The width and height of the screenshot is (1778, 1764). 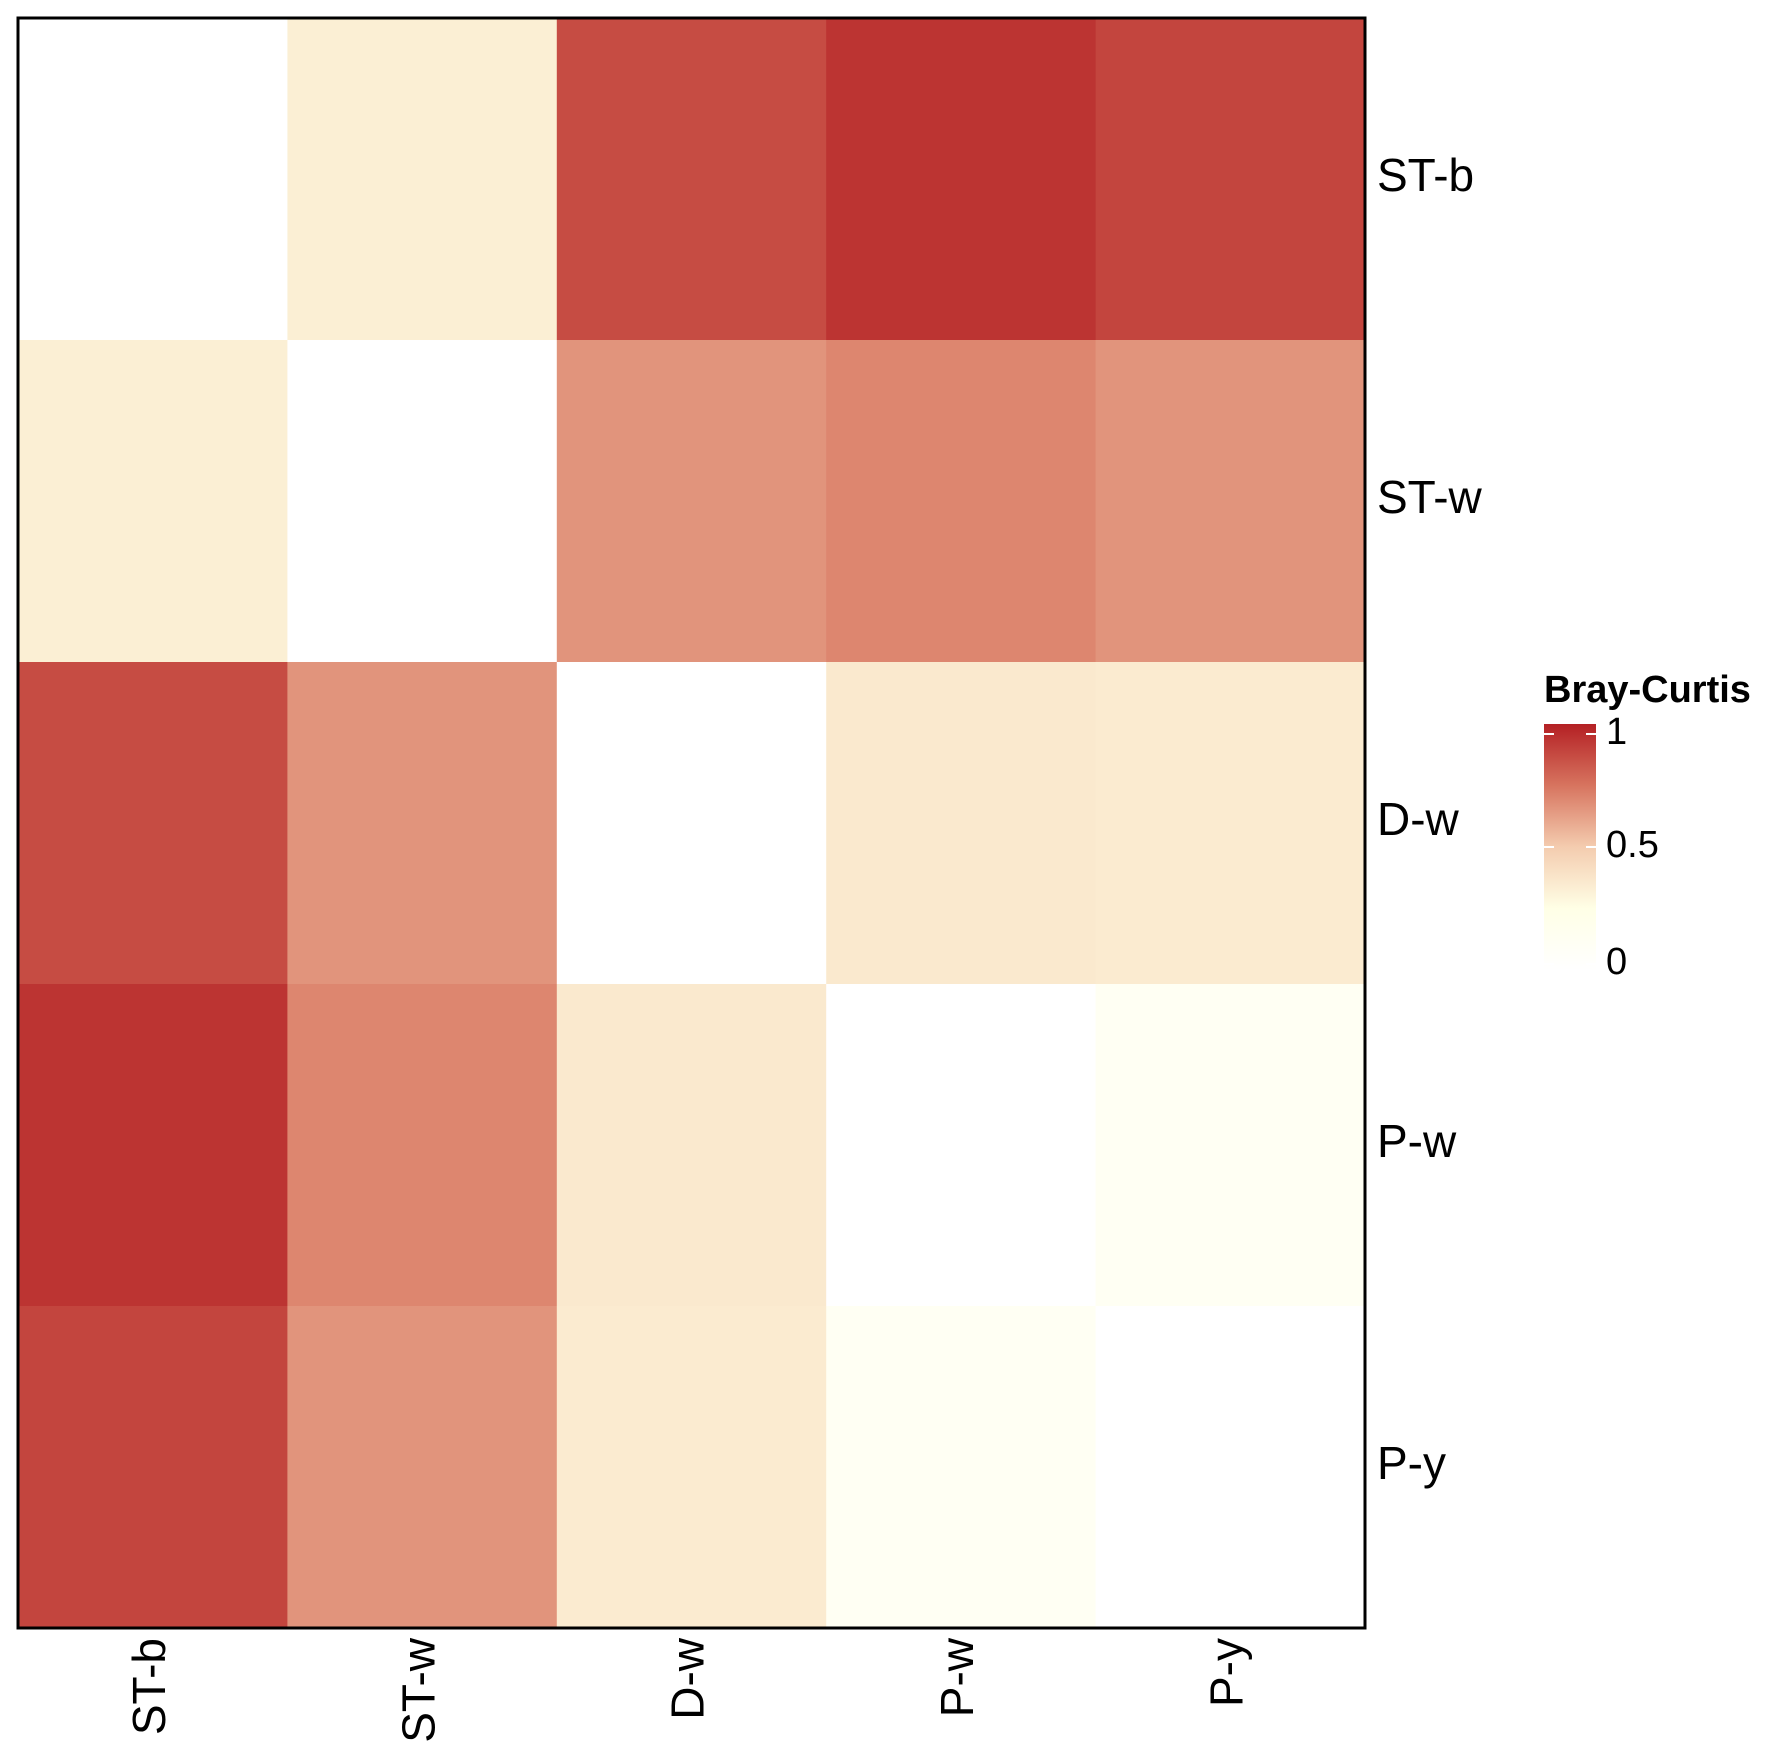 I want to click on x-tick-labels: ST-b ST-w D-w P-w P-y, so click(x=688, y=1690).